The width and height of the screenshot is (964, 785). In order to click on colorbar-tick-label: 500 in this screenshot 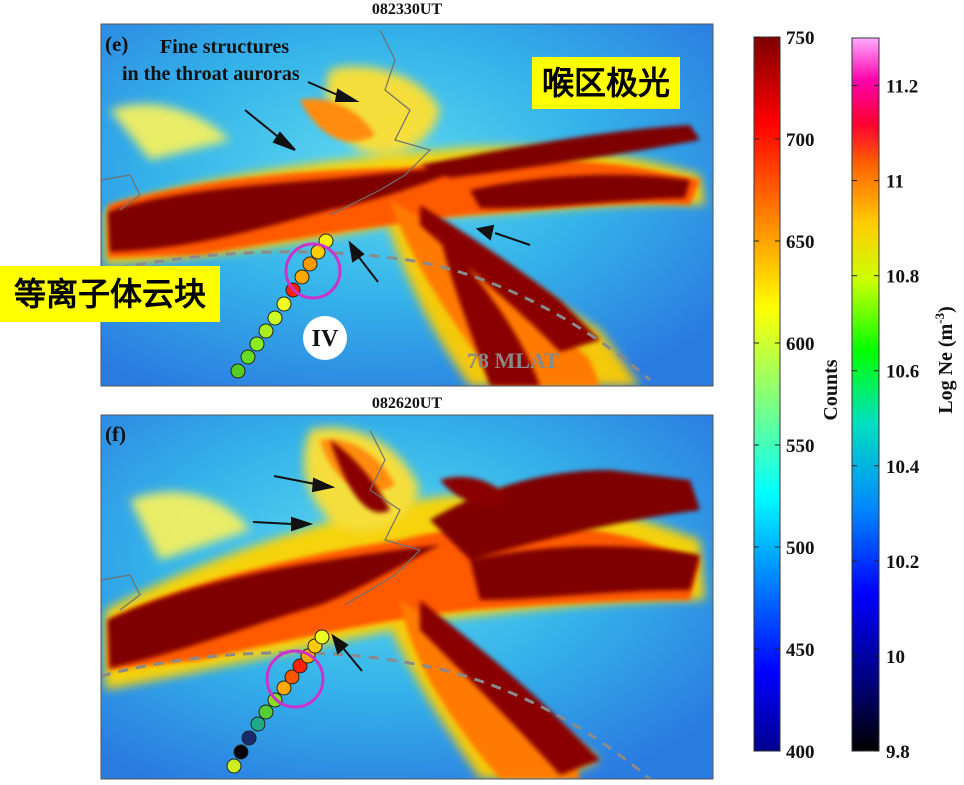, I will do `click(800, 548)`.